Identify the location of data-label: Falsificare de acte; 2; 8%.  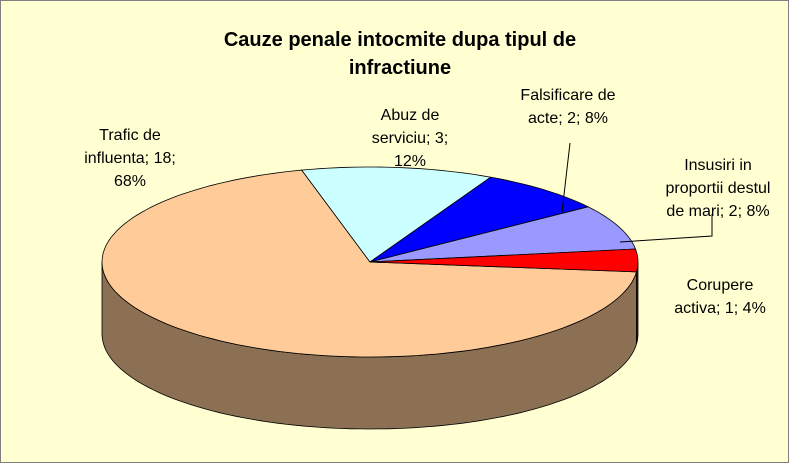
(567, 107).